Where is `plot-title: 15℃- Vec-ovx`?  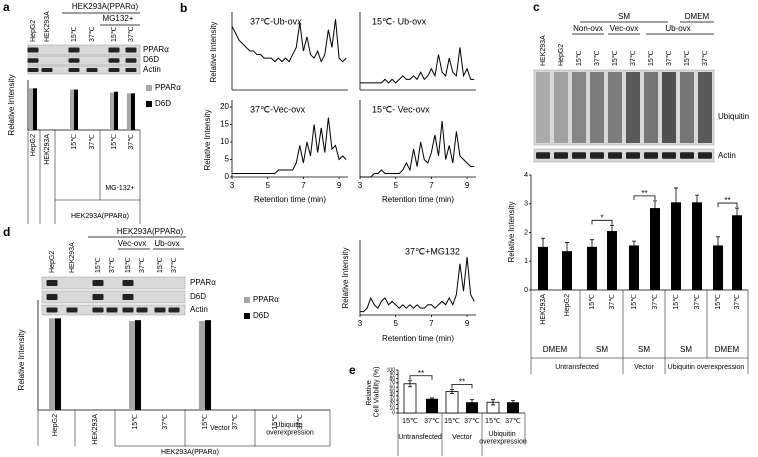
plot-title: 15℃- Vec-ovx is located at coordinates (401, 109).